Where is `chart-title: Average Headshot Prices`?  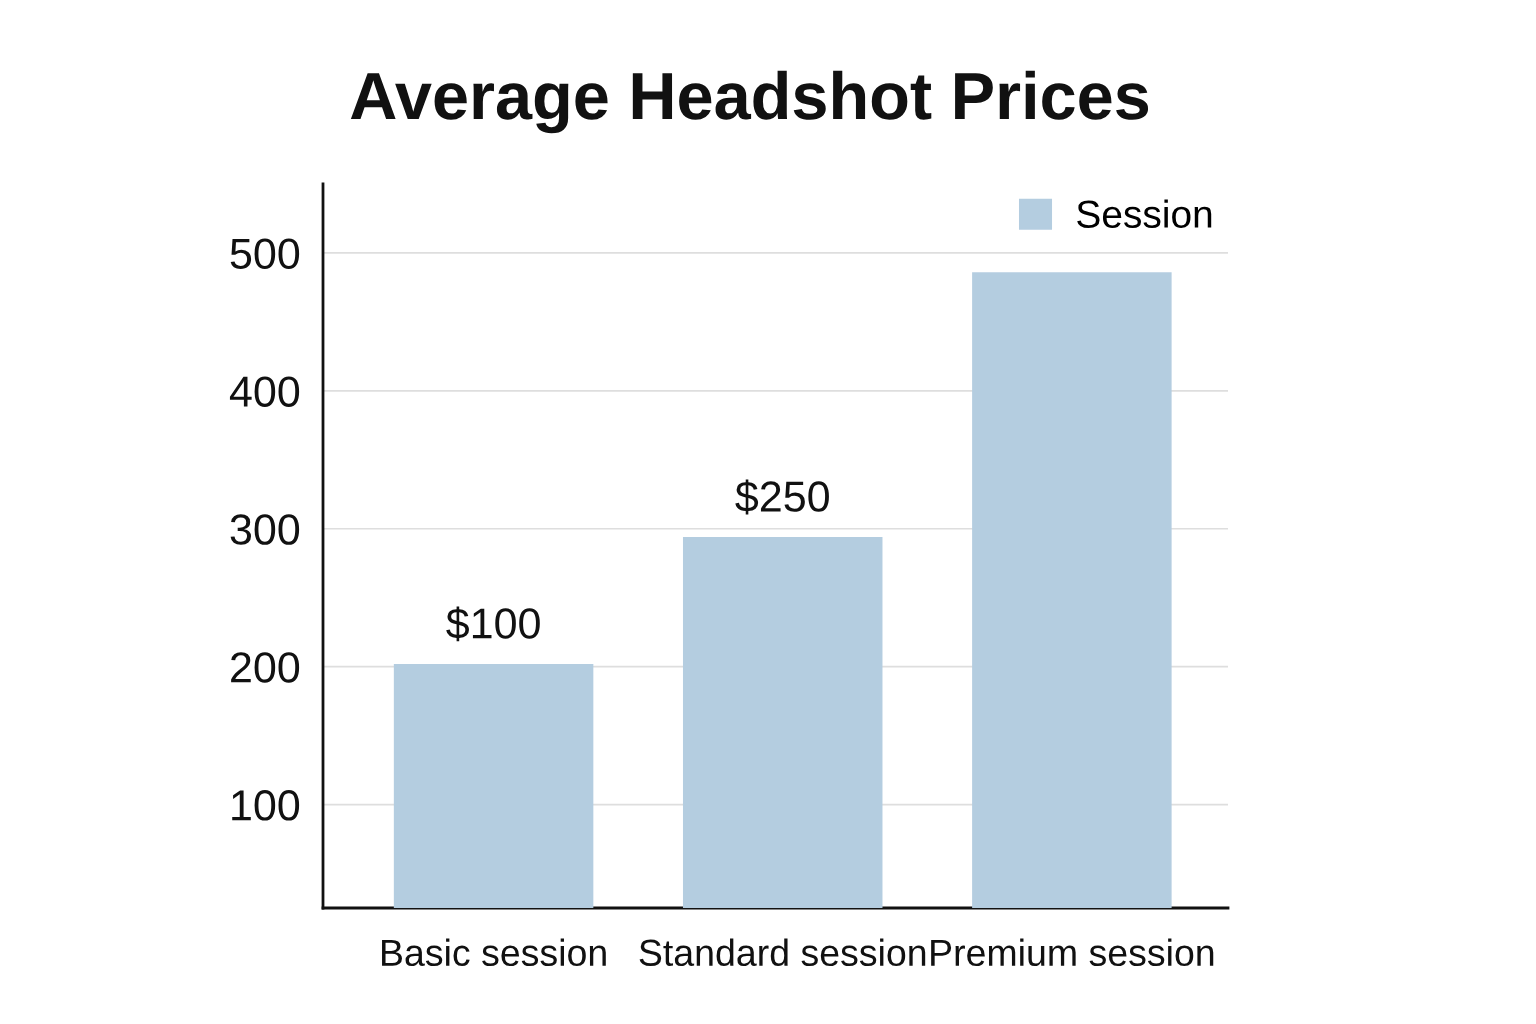
chart-title: Average Headshot Prices is located at coordinates (749, 102).